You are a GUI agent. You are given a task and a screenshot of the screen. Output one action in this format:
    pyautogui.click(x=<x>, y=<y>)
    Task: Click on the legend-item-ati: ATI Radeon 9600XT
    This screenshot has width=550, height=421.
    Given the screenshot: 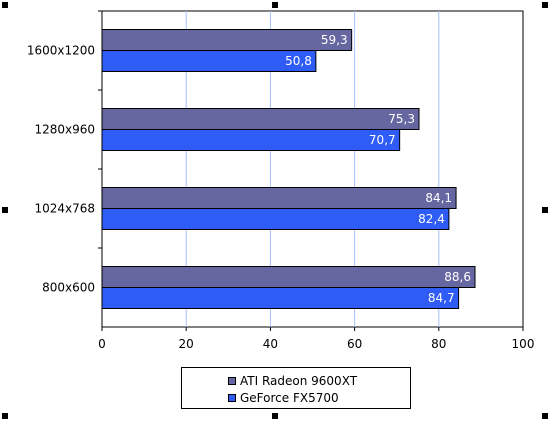 What is the action you would take?
    pyautogui.click(x=292, y=381)
    